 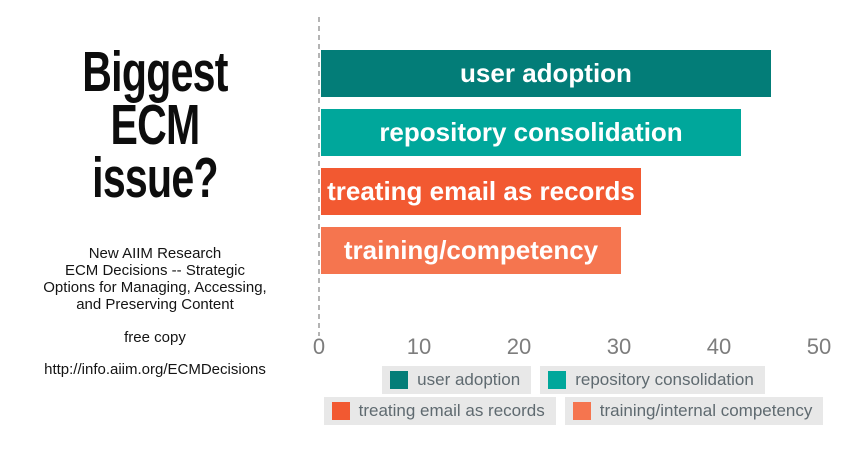 I want to click on bar-label: training/competency, so click(x=471, y=250).